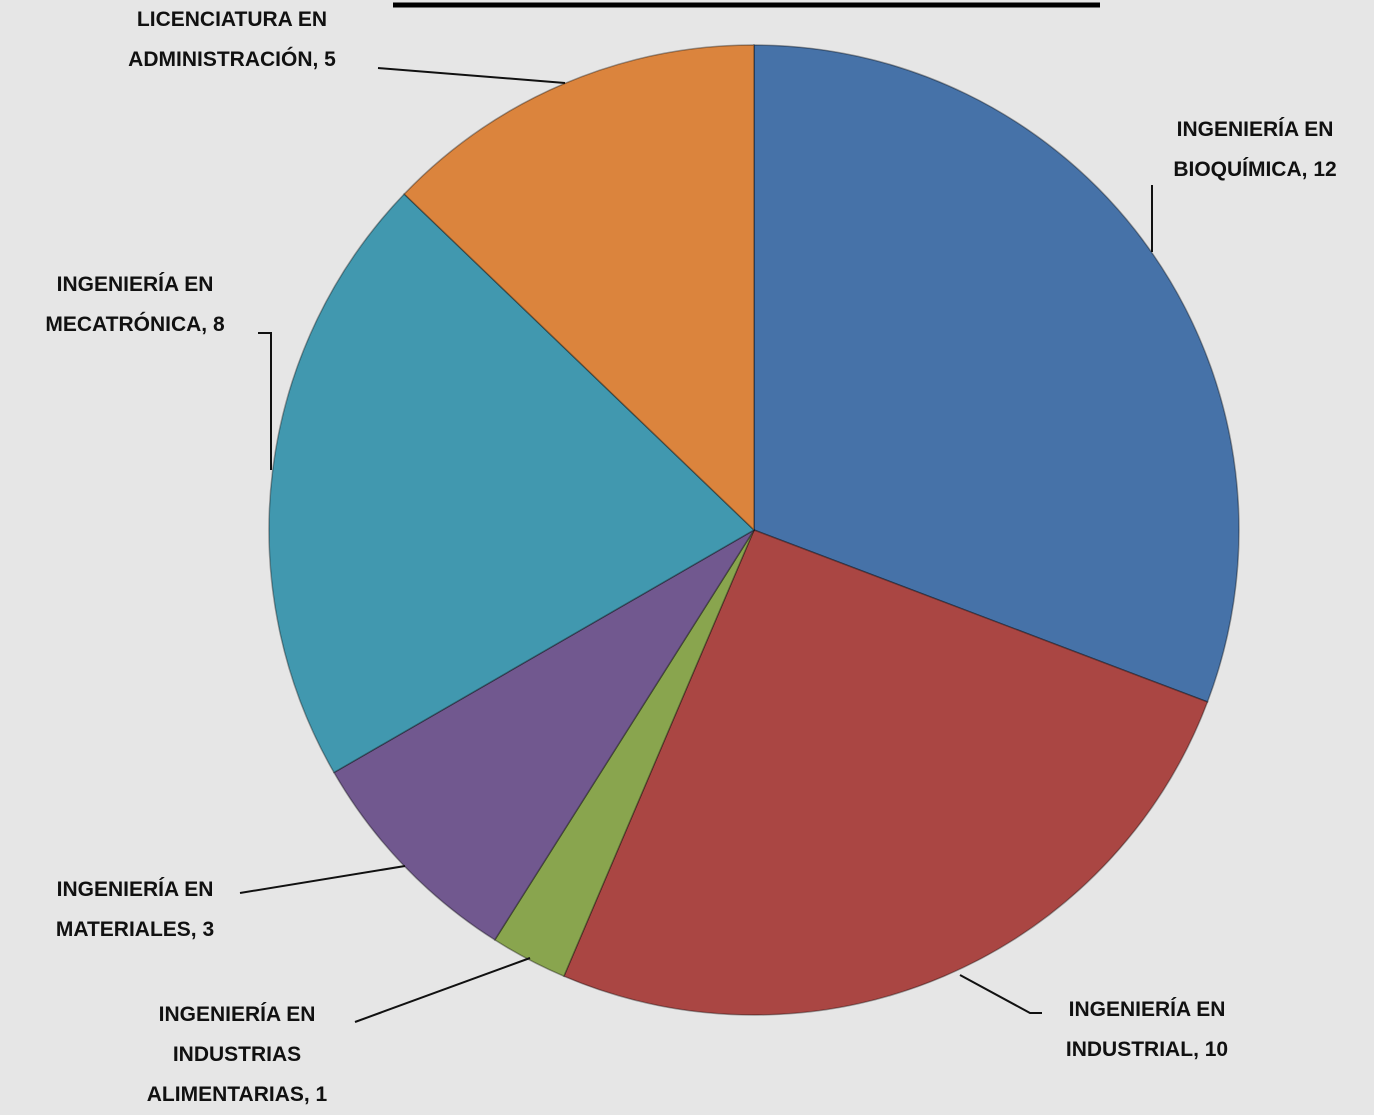 The image size is (1374, 1115). I want to click on label-value: 1, so click(321, 1094).